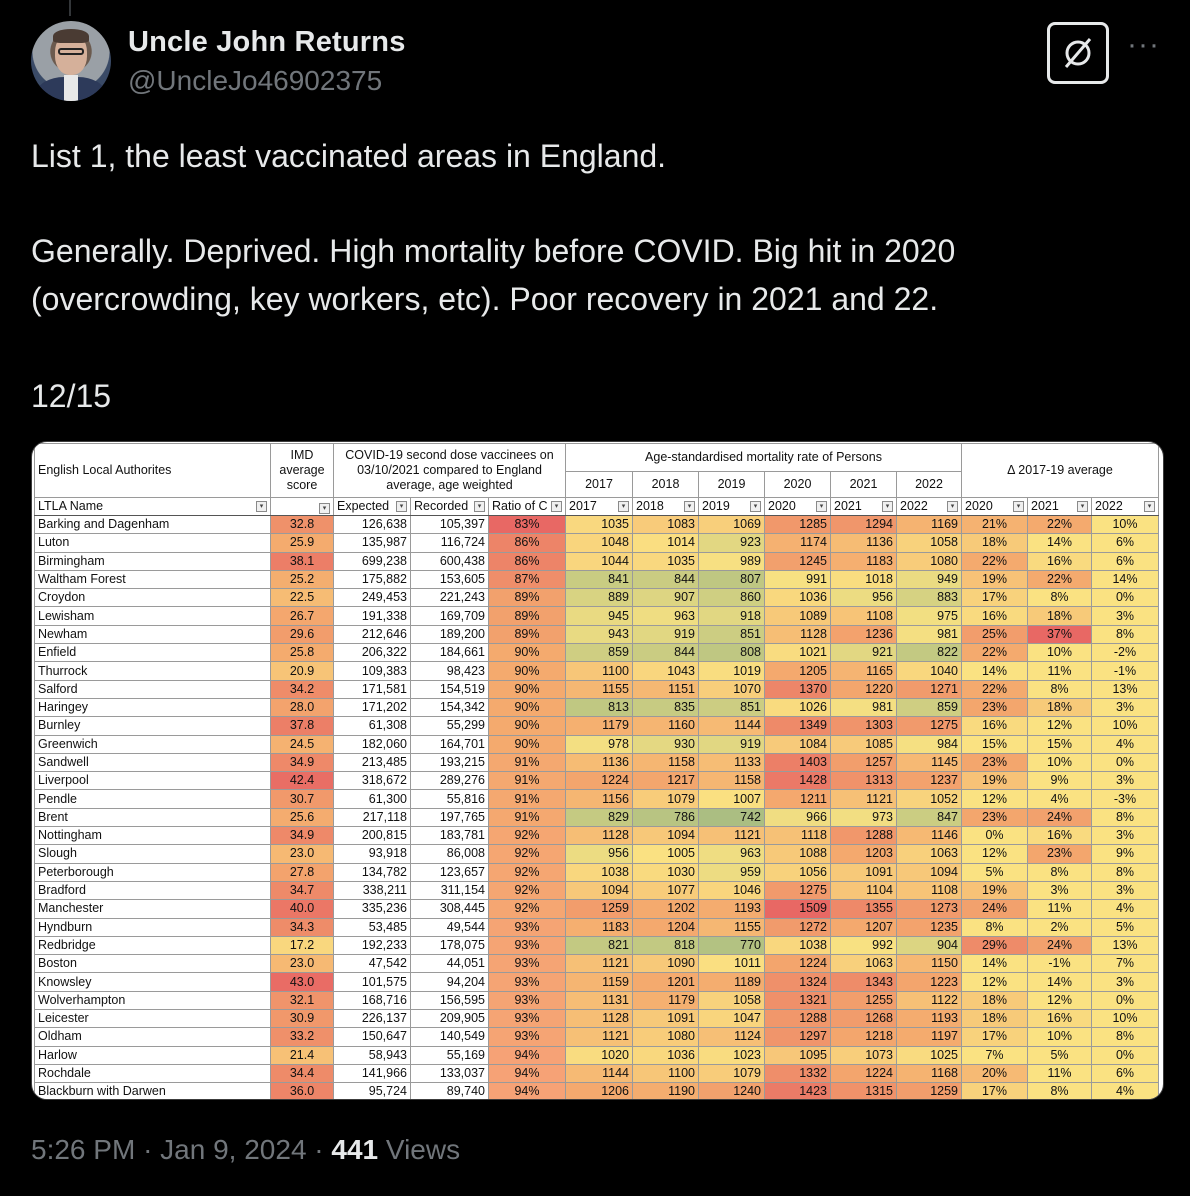 This screenshot has height=1196, width=1190. I want to click on grok-button, so click(1078, 53).